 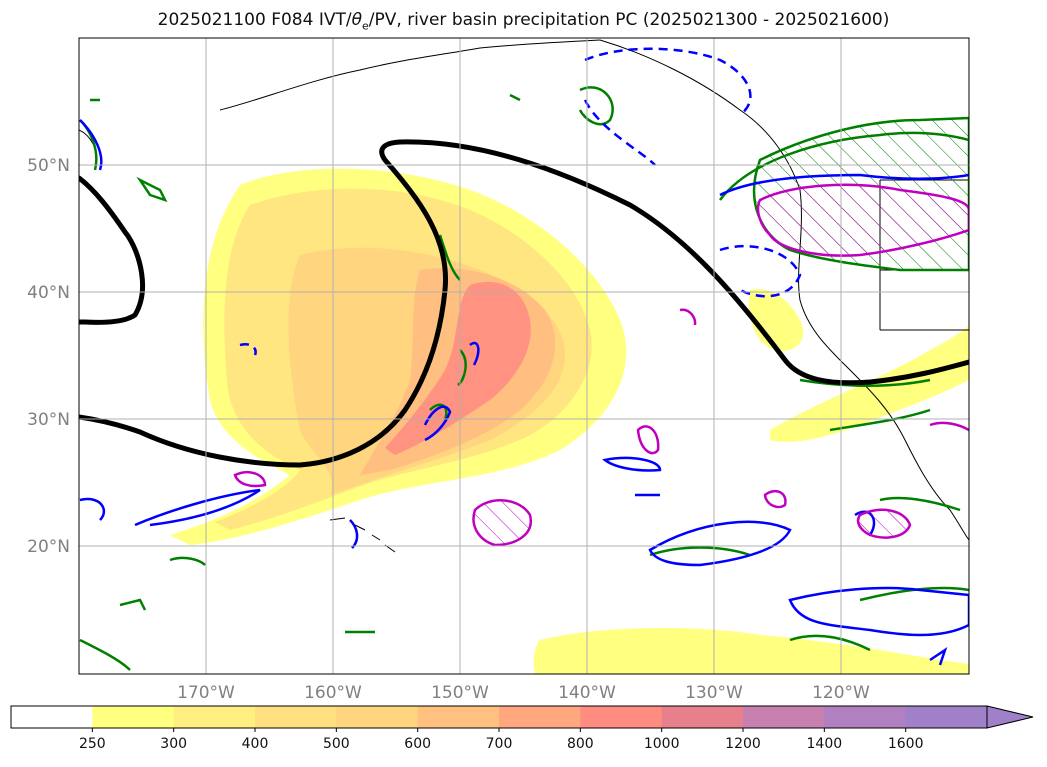 What do you see at coordinates (333, 693) in the screenshot?
I see `lon-label: 160°W` at bounding box center [333, 693].